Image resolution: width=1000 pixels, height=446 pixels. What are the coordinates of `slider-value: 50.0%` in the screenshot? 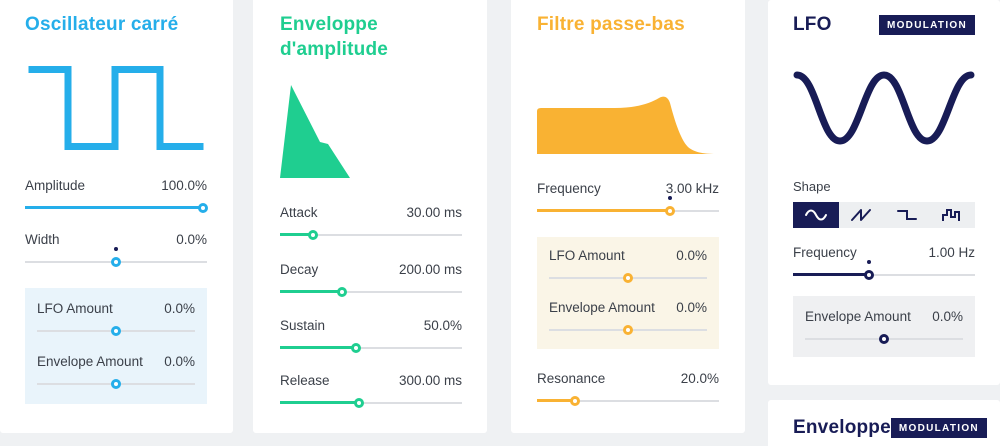 It's located at (442, 325).